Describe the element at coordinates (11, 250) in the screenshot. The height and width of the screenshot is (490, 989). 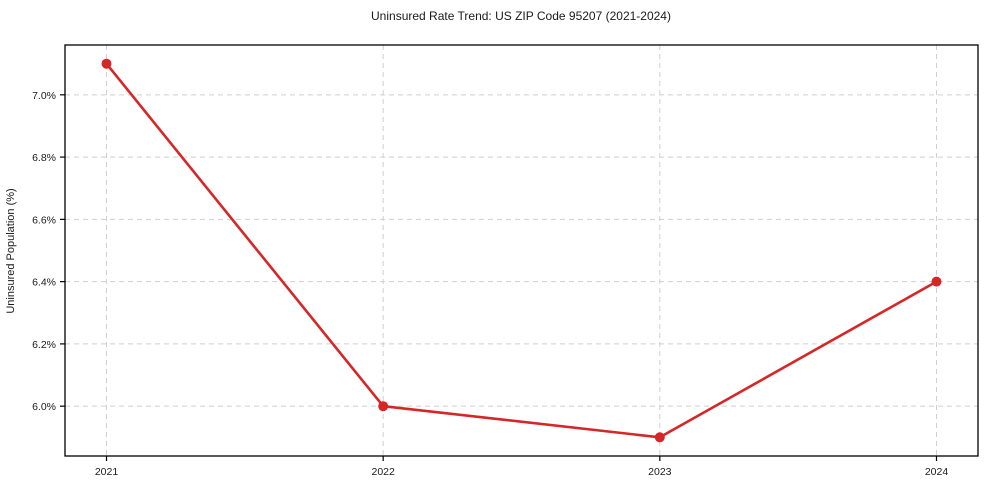
I see `y-axis-label: Uninsured Population (%)` at that location.